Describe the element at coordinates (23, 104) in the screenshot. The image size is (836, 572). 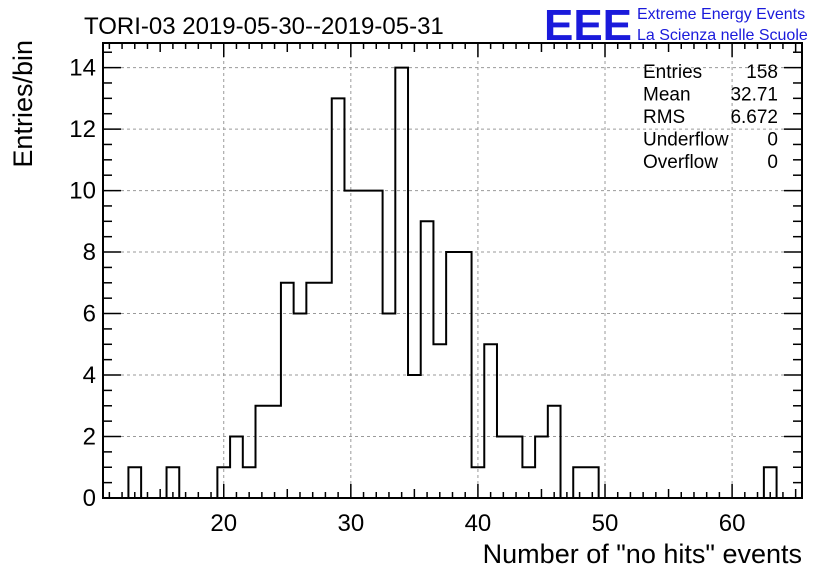
I see `y-axis-label: Entries/bin` at that location.